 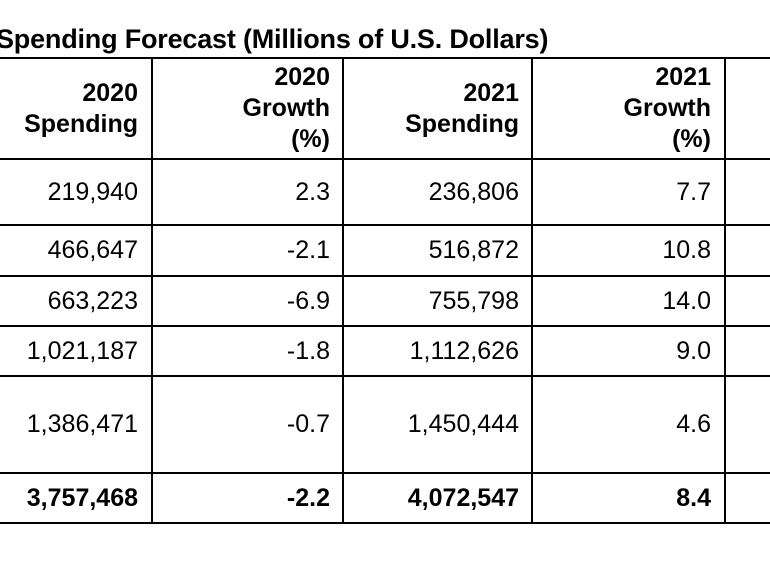 What do you see at coordinates (686, 250) in the screenshot?
I see `cell-2021-growth: 10.8` at bounding box center [686, 250].